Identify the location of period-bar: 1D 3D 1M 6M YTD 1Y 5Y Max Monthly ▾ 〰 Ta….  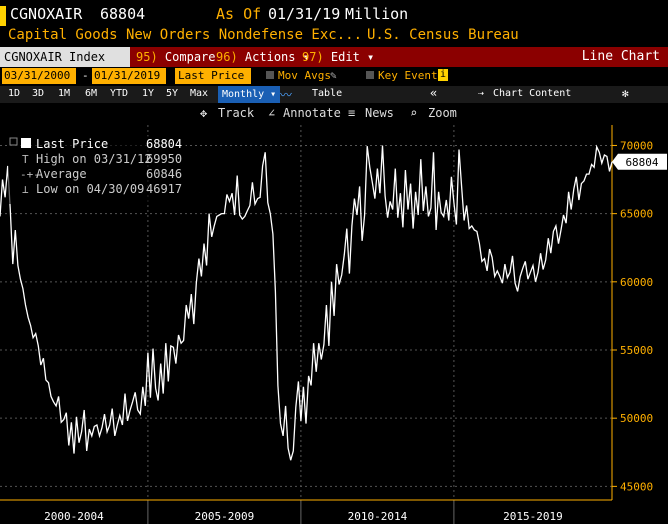
(334, 94).